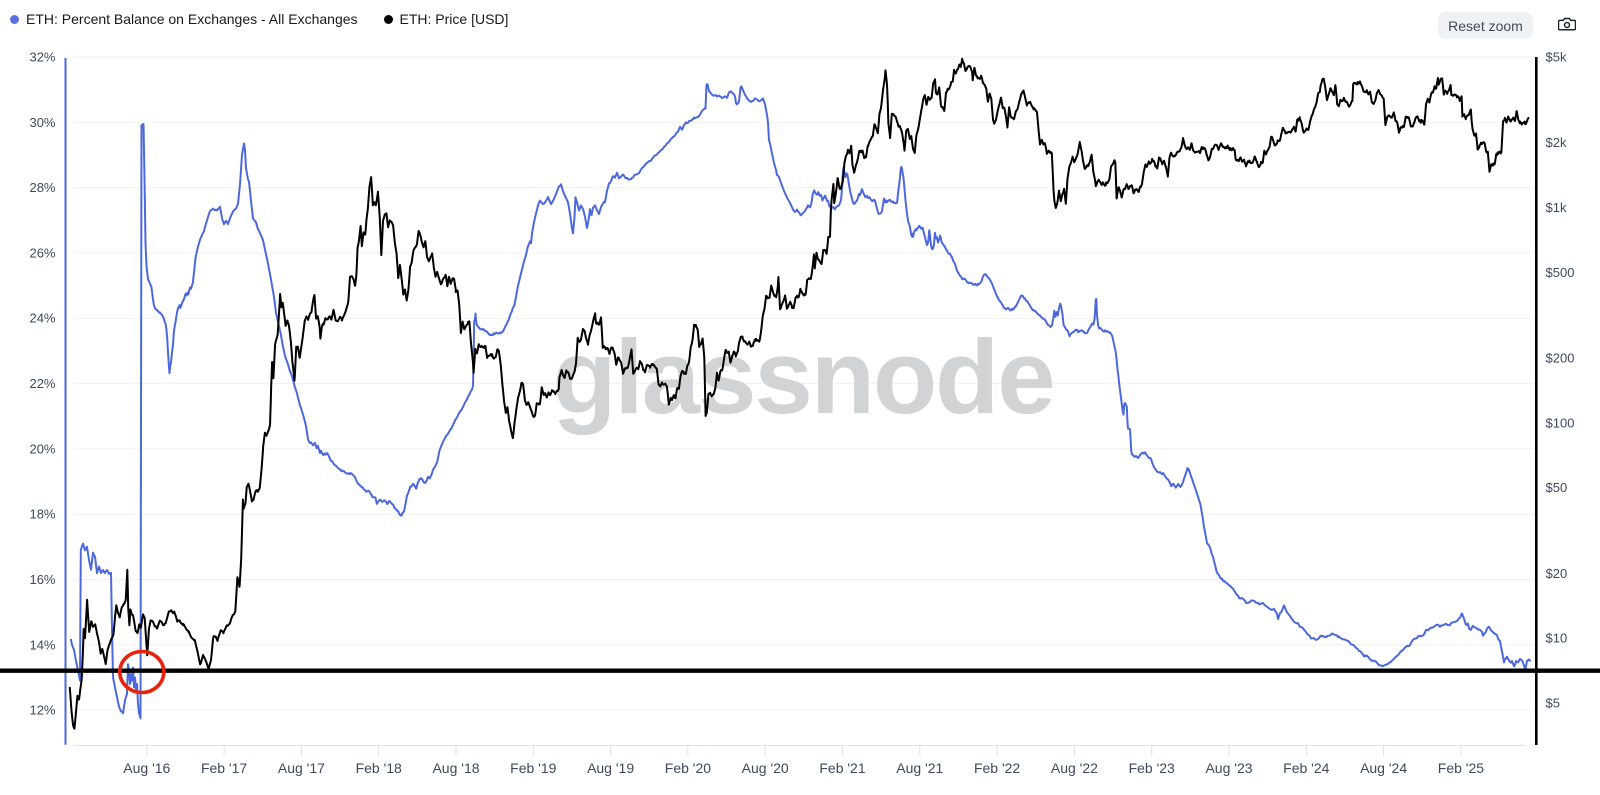 The width and height of the screenshot is (1600, 795). I want to click on svg-text: Aug '19, so click(610, 768).